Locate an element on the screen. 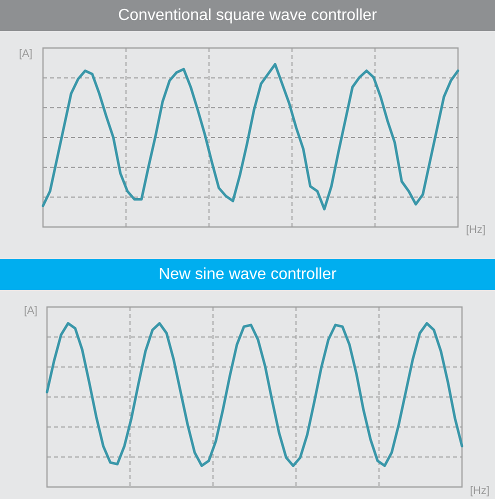 This screenshot has height=499, width=495. chart-title: Conventional square wave controller is located at coordinates (247, 15).